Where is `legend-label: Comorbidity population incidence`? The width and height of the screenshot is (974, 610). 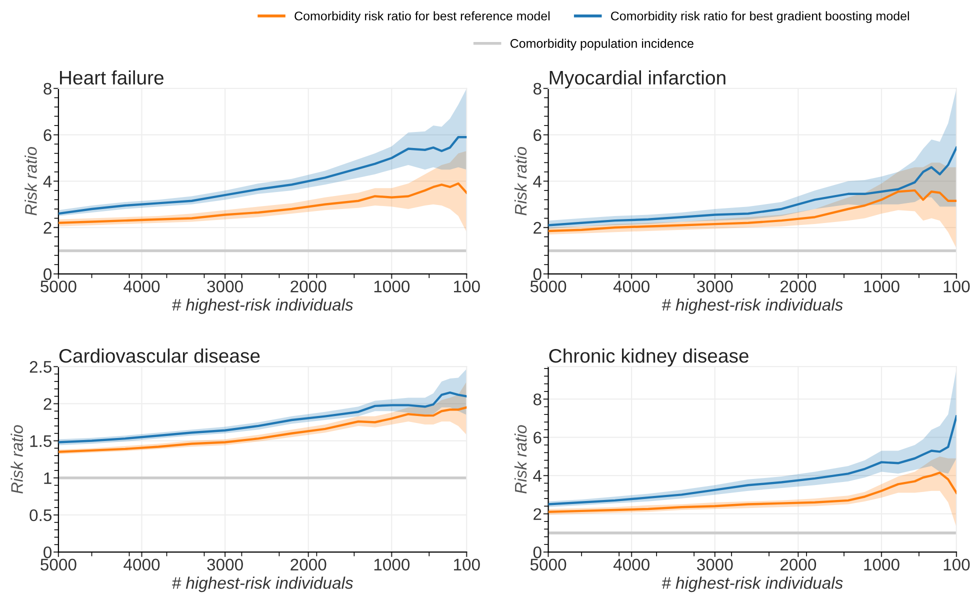
legend-label: Comorbidity population incidence is located at coordinates (602, 44).